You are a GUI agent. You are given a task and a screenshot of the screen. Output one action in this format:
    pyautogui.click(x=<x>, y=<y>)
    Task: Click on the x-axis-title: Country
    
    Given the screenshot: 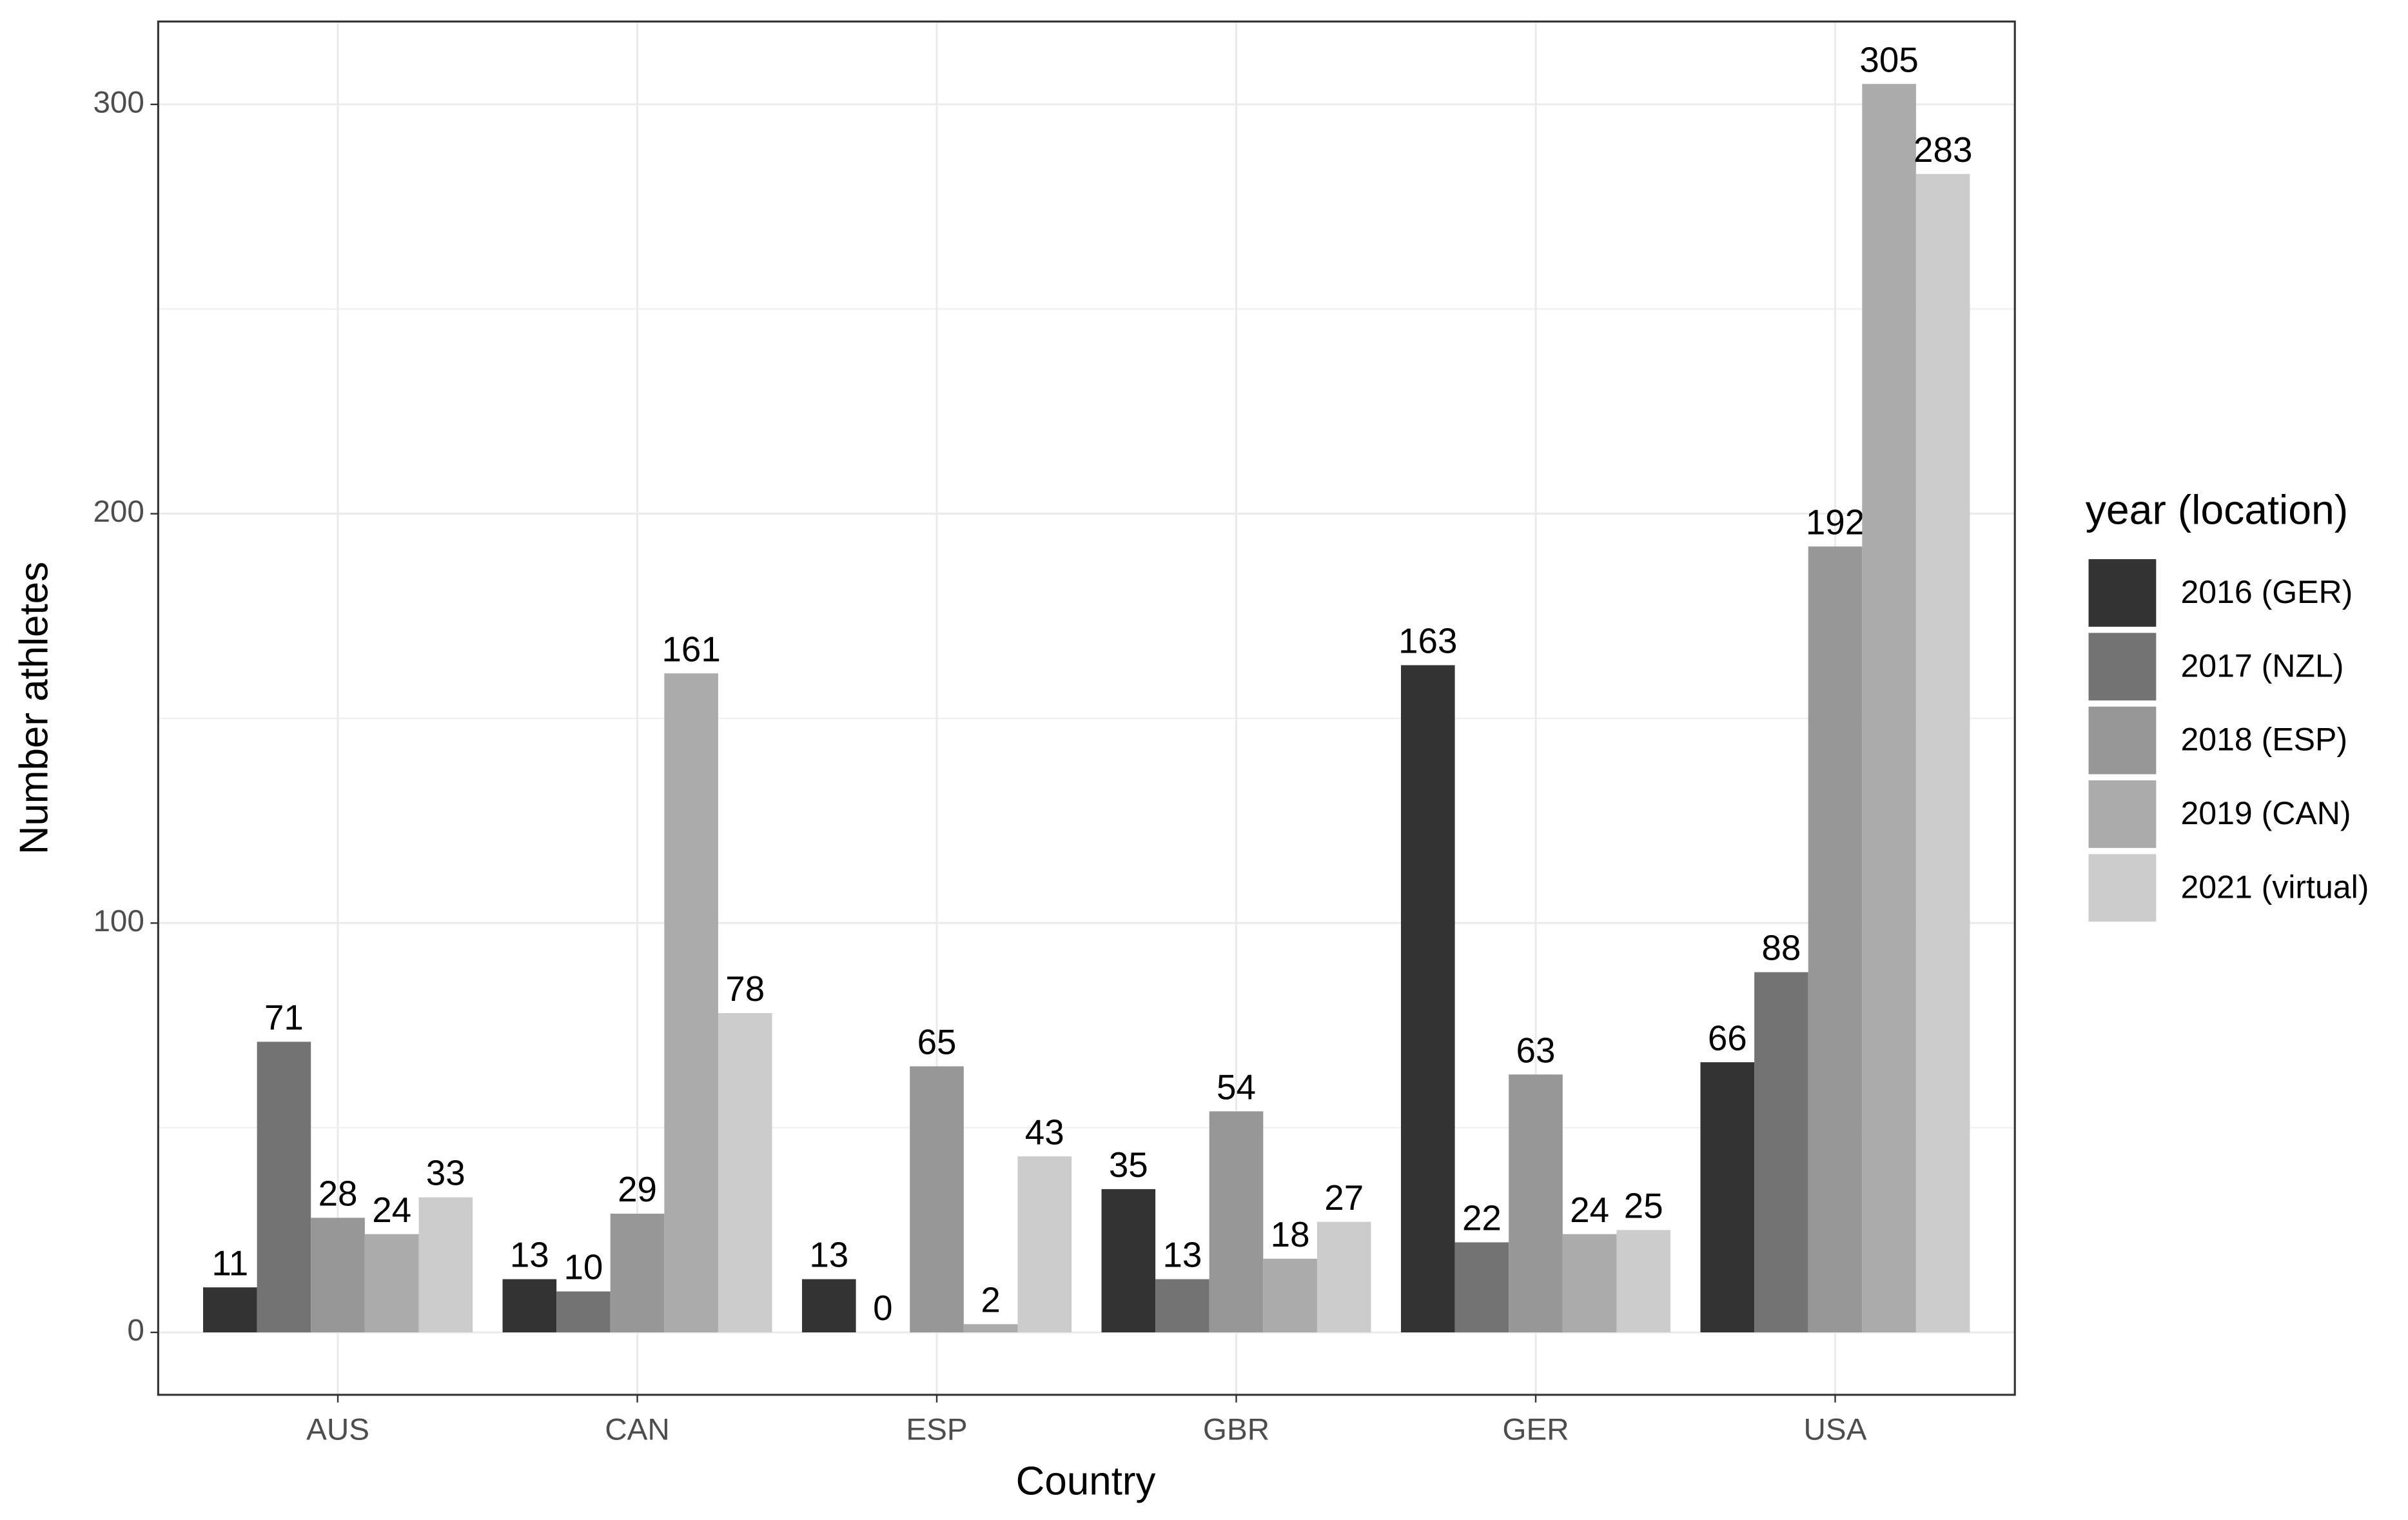 What is the action you would take?
    pyautogui.click(x=1086, y=1481)
    